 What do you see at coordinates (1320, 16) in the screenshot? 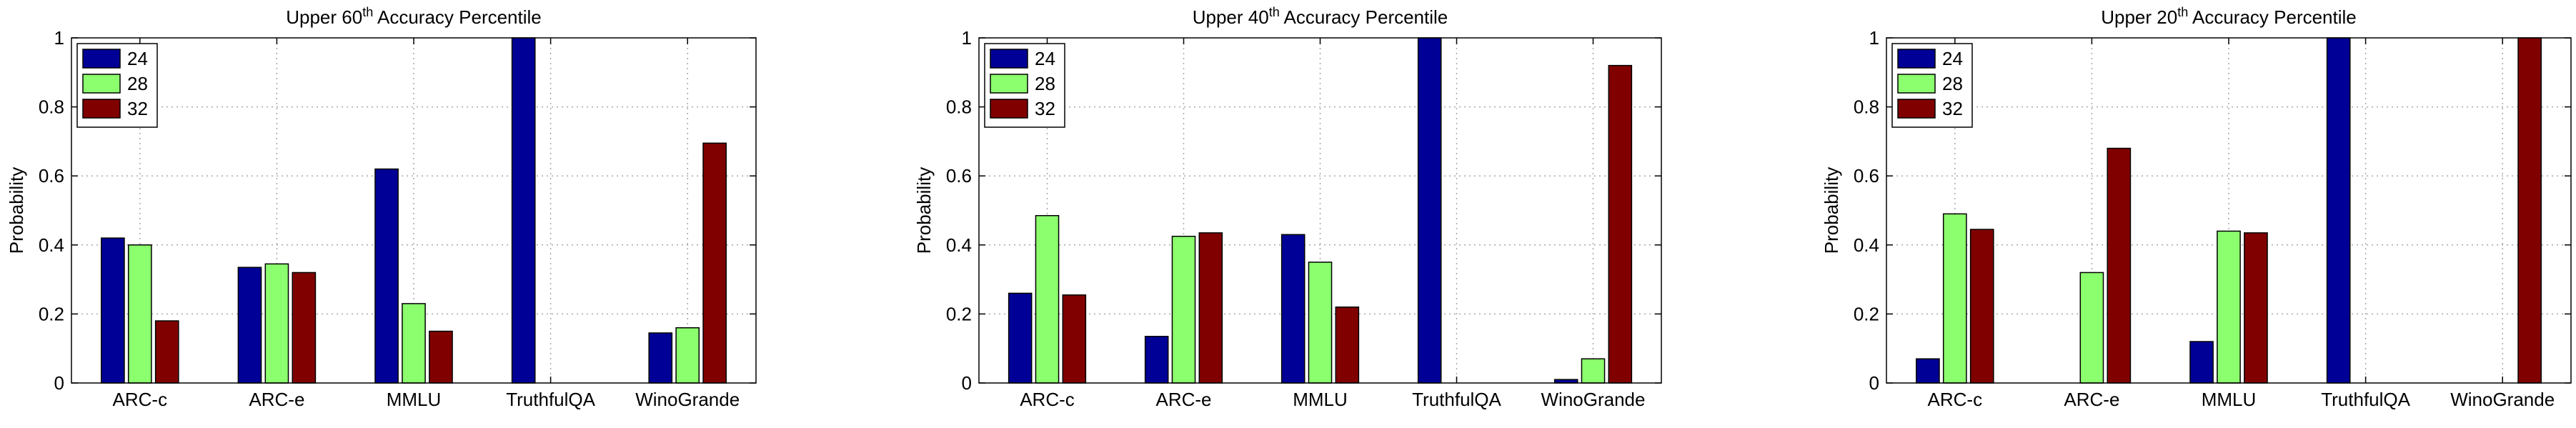
I see `chart-title: Upper 40th Accuracy Percentile` at bounding box center [1320, 16].